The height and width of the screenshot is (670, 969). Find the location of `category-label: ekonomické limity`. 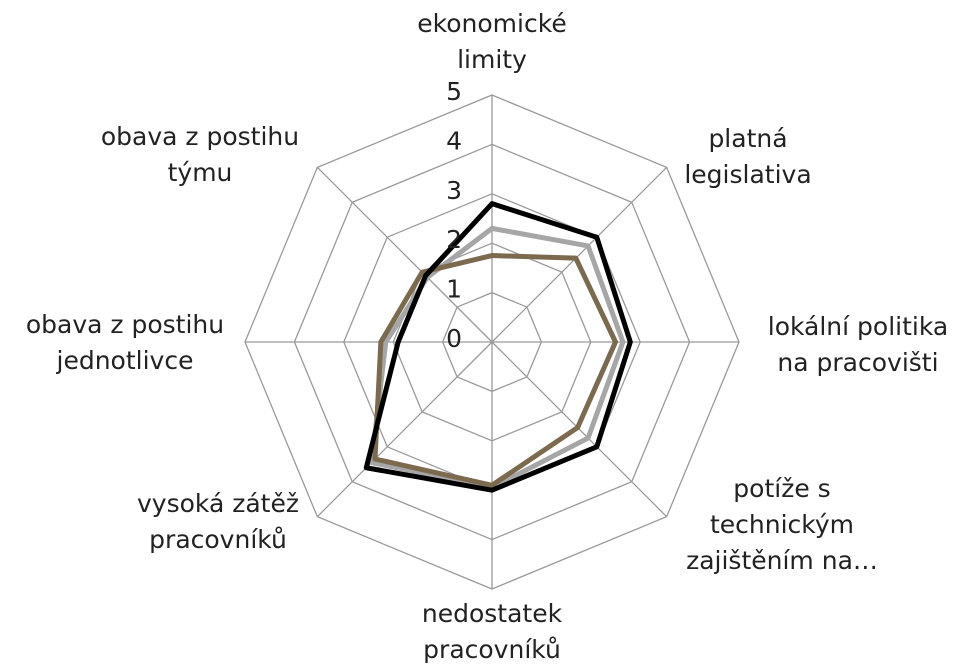

category-label: ekonomické limity is located at coordinates (491, 41).